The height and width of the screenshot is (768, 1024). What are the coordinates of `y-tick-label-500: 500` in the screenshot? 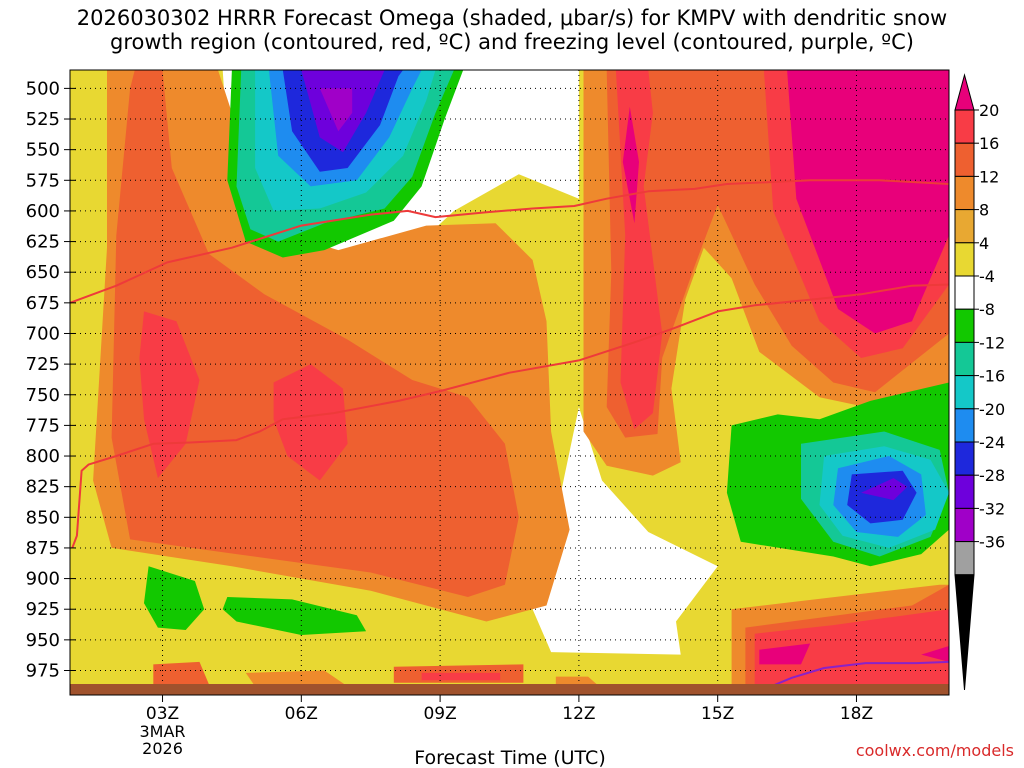 It's located at (43, 88).